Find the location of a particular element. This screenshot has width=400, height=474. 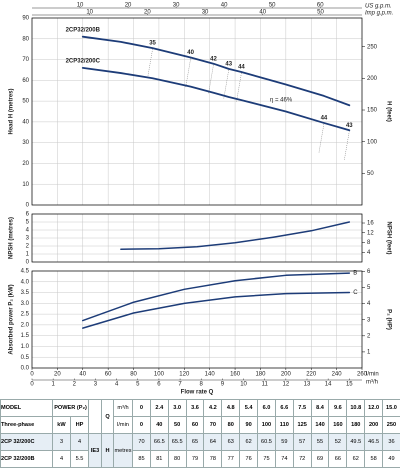

head-cell: 65 is located at coordinates (195, 442).